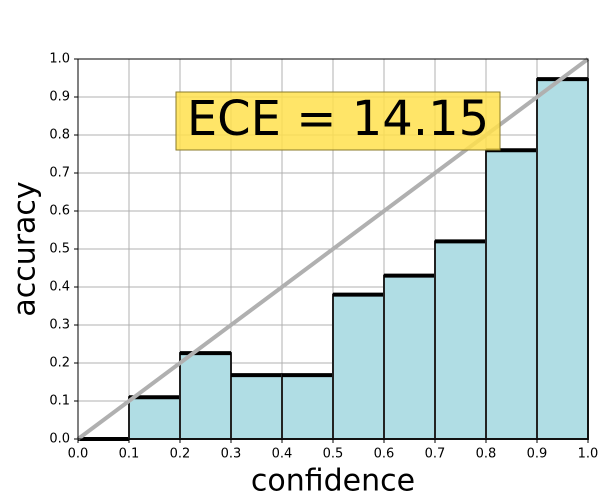  Describe the element at coordinates (25, 248) in the screenshot. I see `y-axis-label: accuracy` at that location.